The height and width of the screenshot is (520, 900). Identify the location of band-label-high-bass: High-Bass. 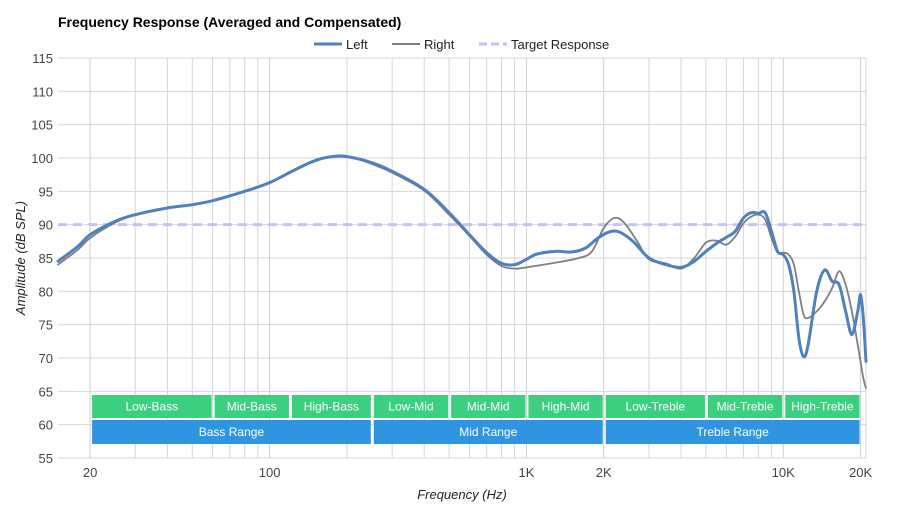
(331, 407).